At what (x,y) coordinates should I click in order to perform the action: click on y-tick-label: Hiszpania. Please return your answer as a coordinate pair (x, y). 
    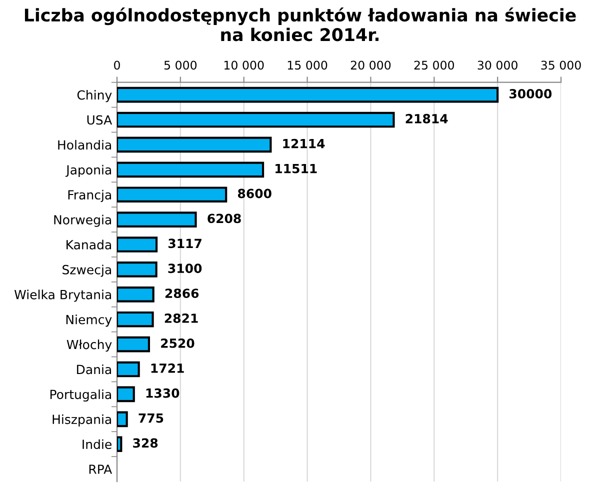
    Looking at the image, I should click on (82, 420).